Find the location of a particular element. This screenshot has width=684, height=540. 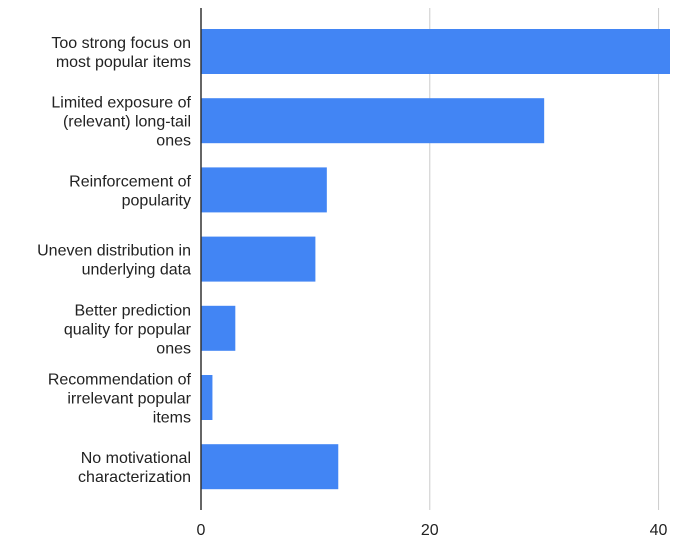

x-axis-ticks: 0 20 40 is located at coordinates (432, 530).